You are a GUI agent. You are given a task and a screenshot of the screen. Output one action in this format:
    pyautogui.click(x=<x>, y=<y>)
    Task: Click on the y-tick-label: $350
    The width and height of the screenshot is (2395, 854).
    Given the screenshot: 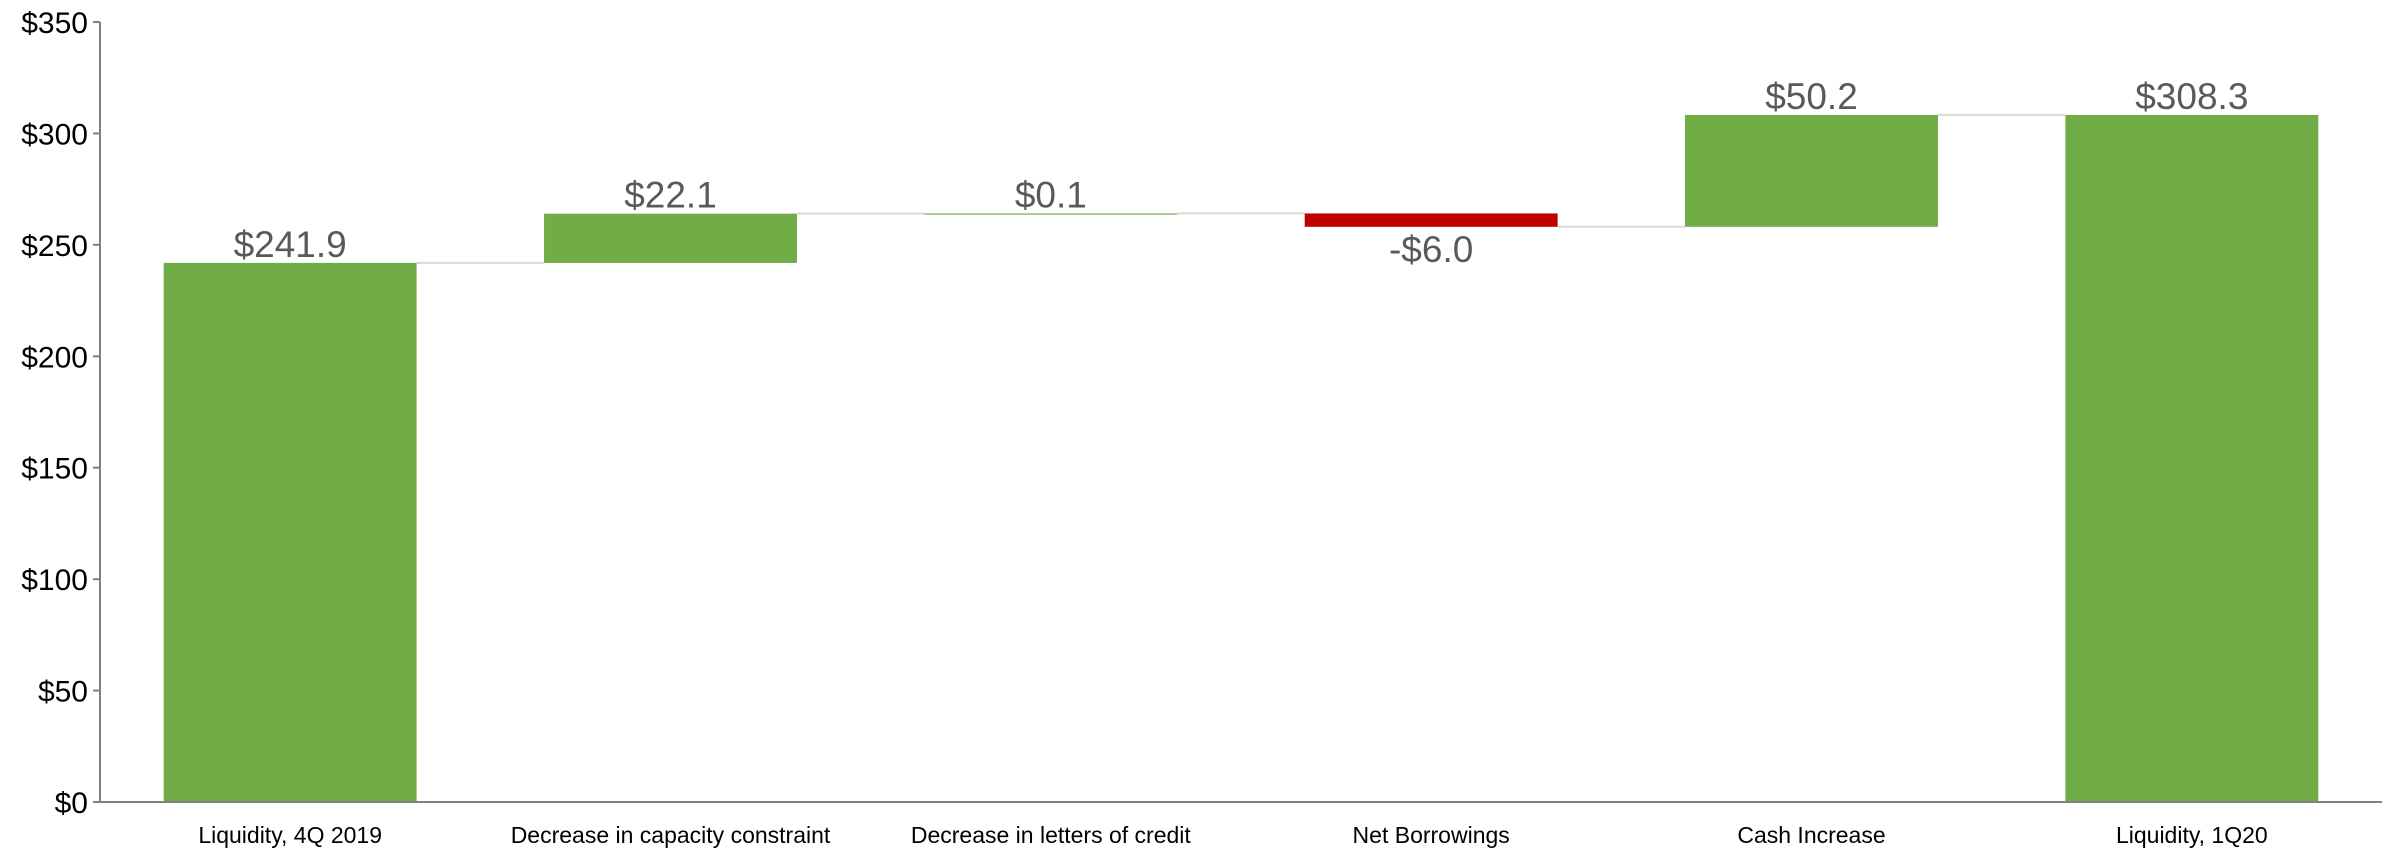 What is the action you would take?
    pyautogui.click(x=54, y=23)
    